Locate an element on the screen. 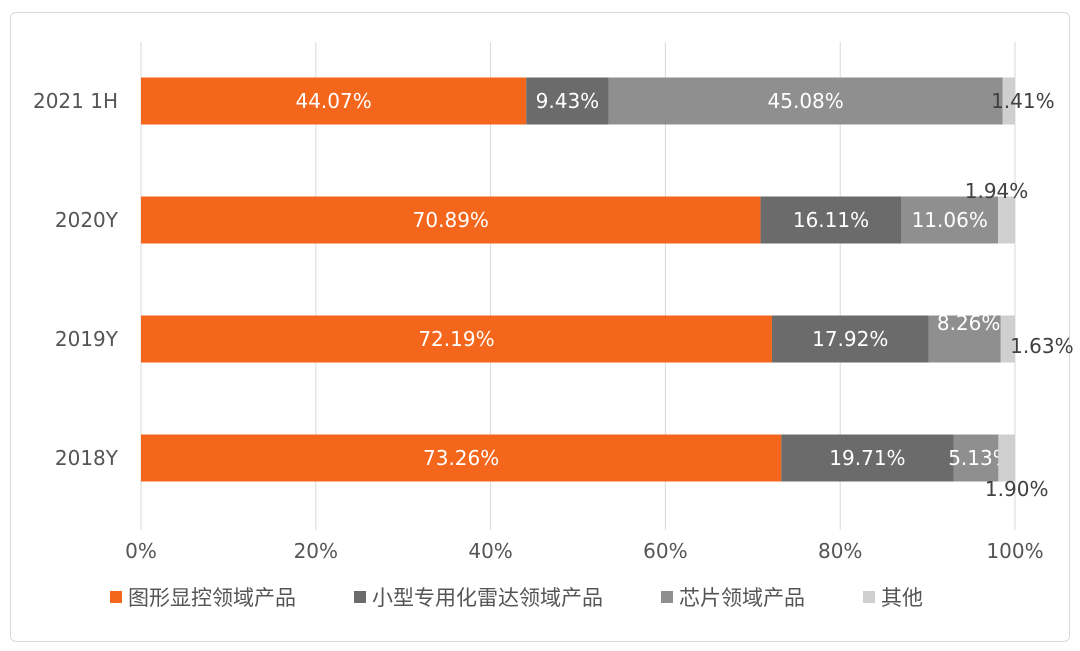 The image size is (1080, 651). legend-label: 其他 is located at coordinates (902, 598).